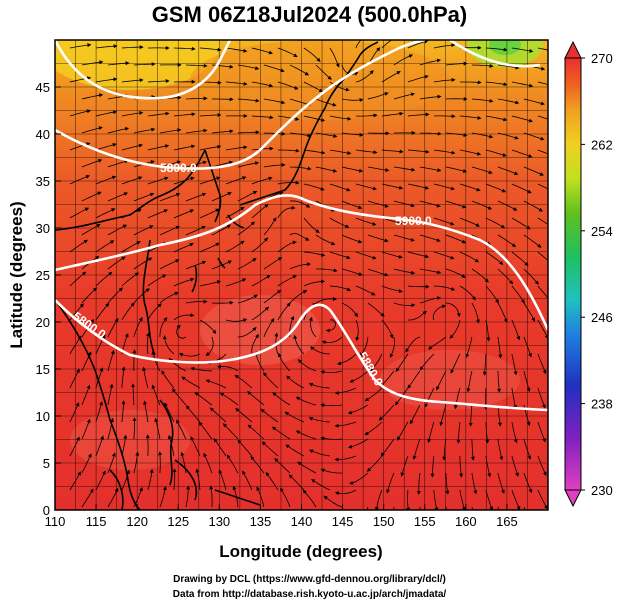  Describe the element at coordinates (573, 49) in the screenshot. I see `colorbar-top-arrow` at that location.